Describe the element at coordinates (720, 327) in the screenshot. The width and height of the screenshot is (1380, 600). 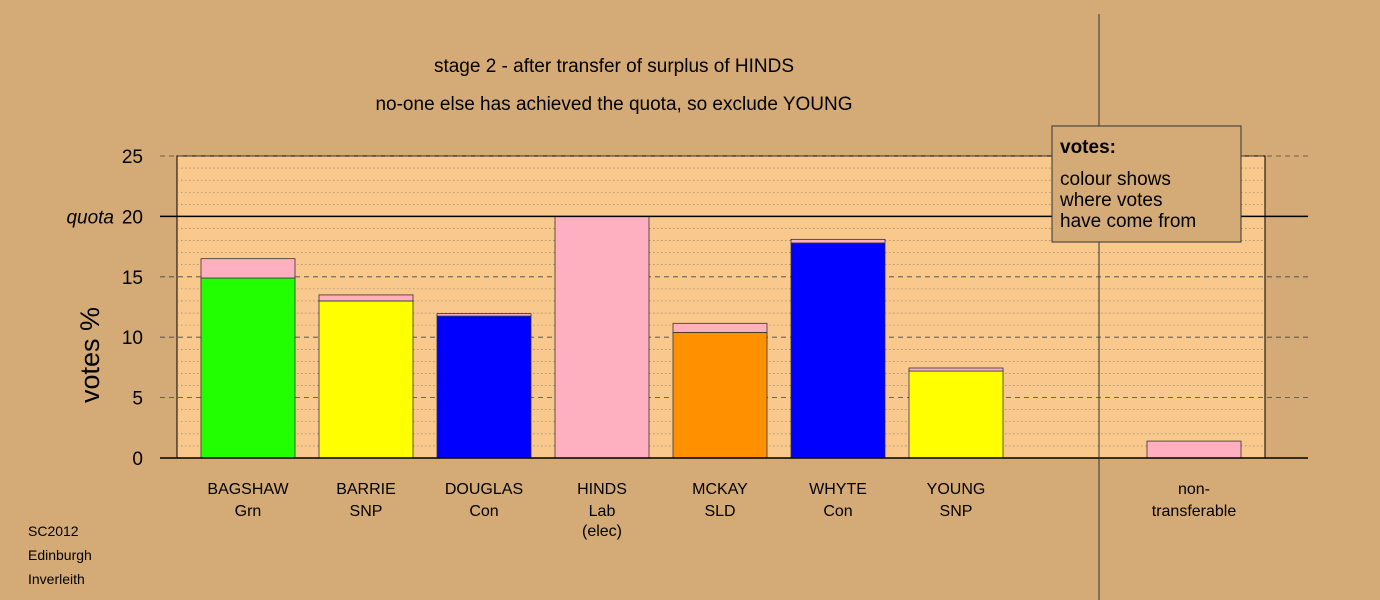
I see `bar-mckay-transfer` at that location.